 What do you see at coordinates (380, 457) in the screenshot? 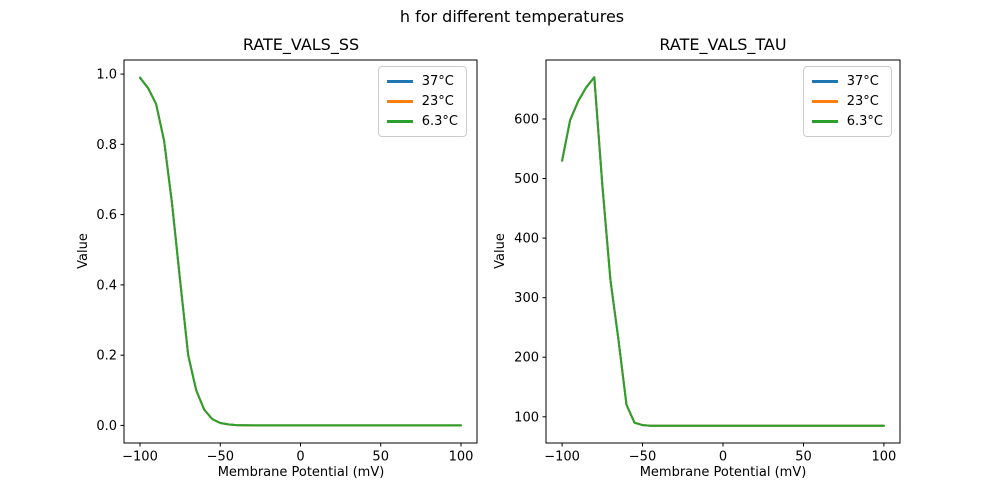
I see `x-tick-label-ss: 50` at bounding box center [380, 457].